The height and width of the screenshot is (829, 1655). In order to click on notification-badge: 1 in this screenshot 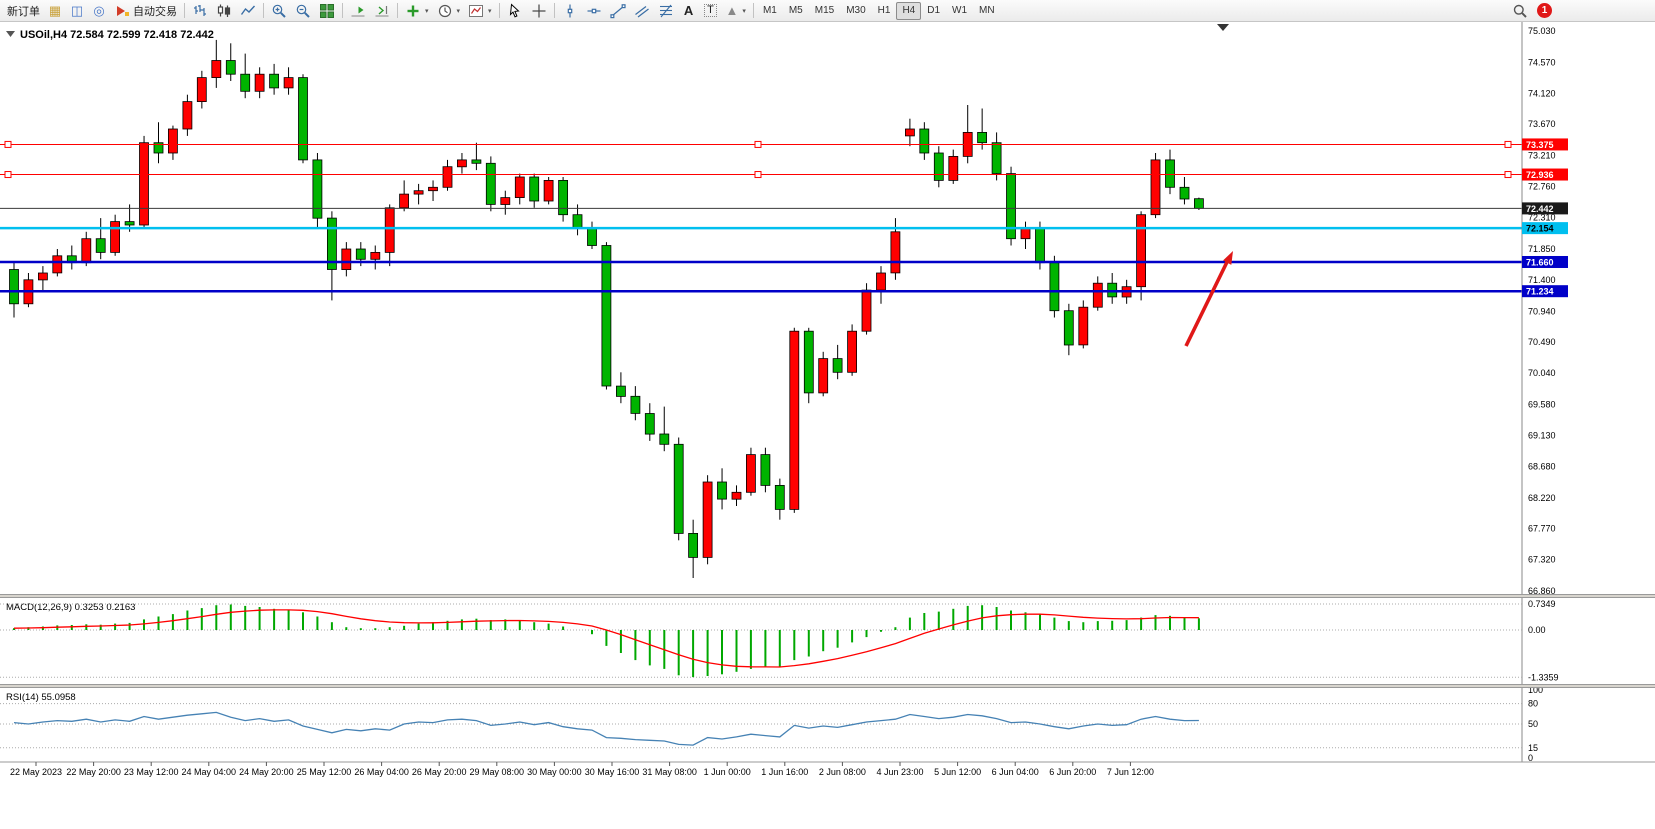, I will do `click(1544, 10)`.